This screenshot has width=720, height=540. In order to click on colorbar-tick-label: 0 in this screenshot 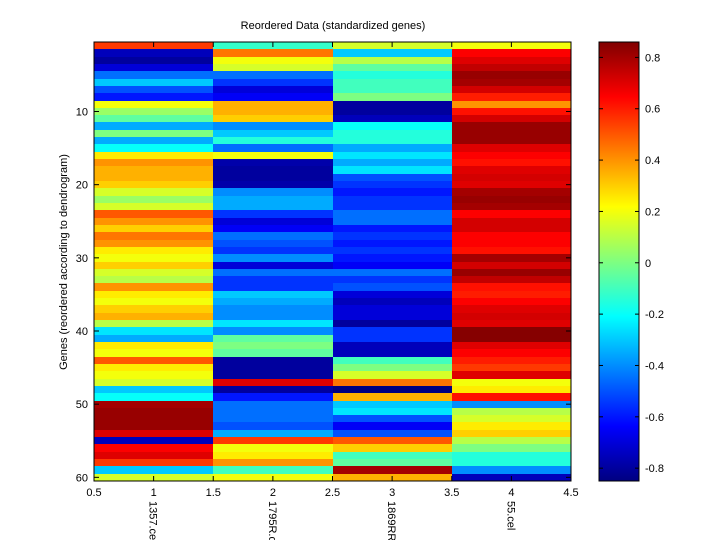, I will do `click(648, 264)`.